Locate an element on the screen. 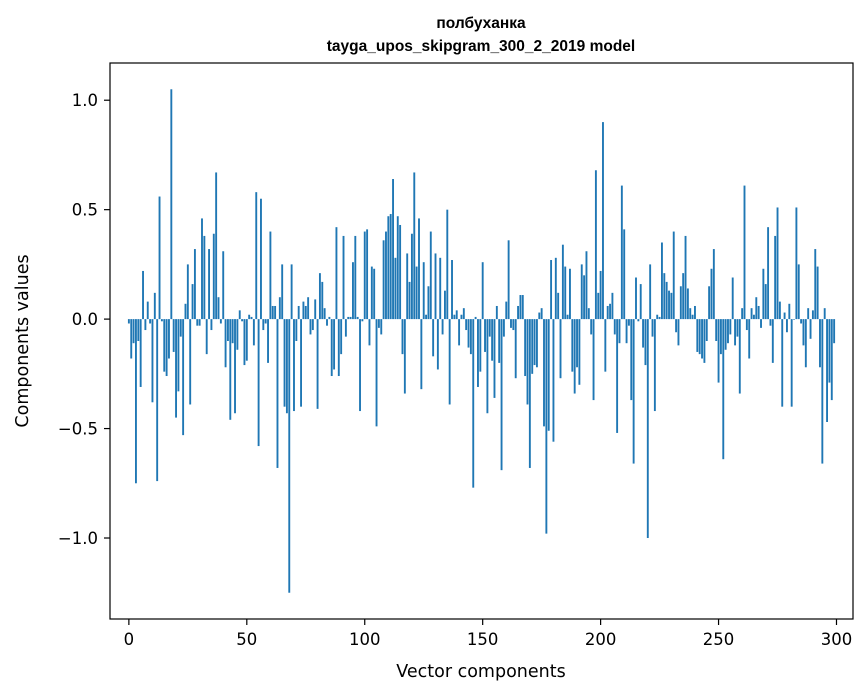 This screenshot has width=867, height=696. y-tick-label: 0.0 is located at coordinates (85, 319).